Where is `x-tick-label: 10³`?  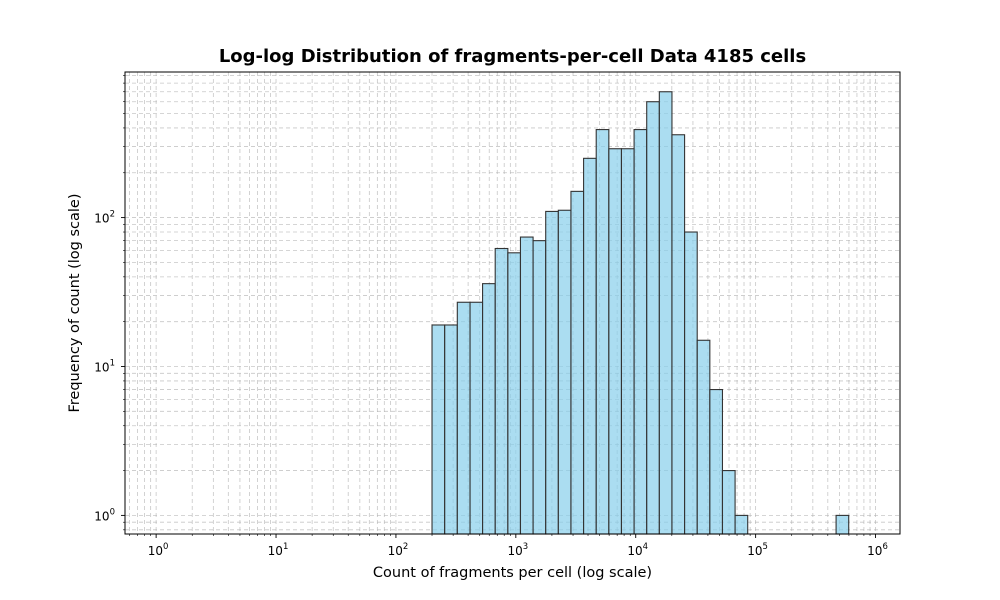 x-tick-label: 10³ is located at coordinates (517, 550).